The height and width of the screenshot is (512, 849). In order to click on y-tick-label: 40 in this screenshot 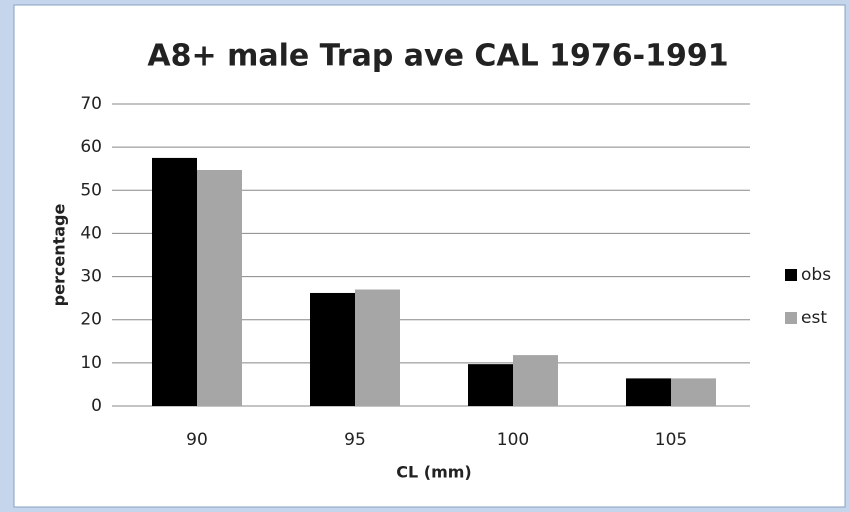, I will do `click(91, 233)`.